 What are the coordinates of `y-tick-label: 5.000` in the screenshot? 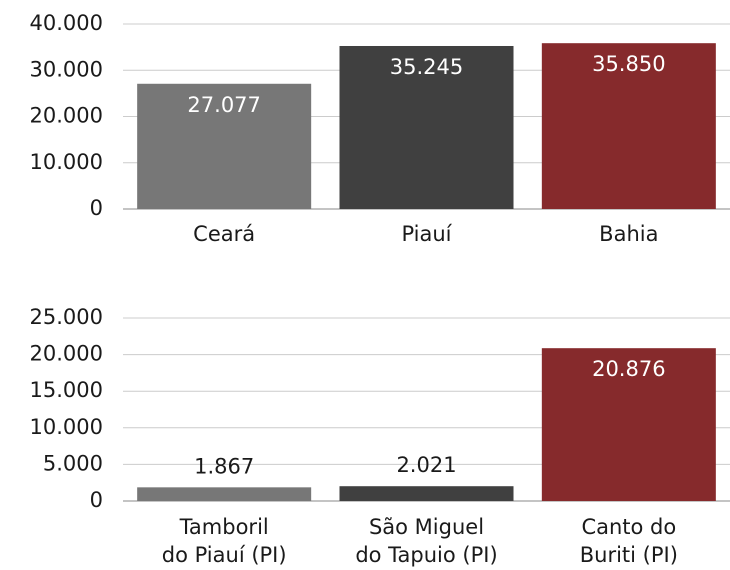 It's located at (73, 463).